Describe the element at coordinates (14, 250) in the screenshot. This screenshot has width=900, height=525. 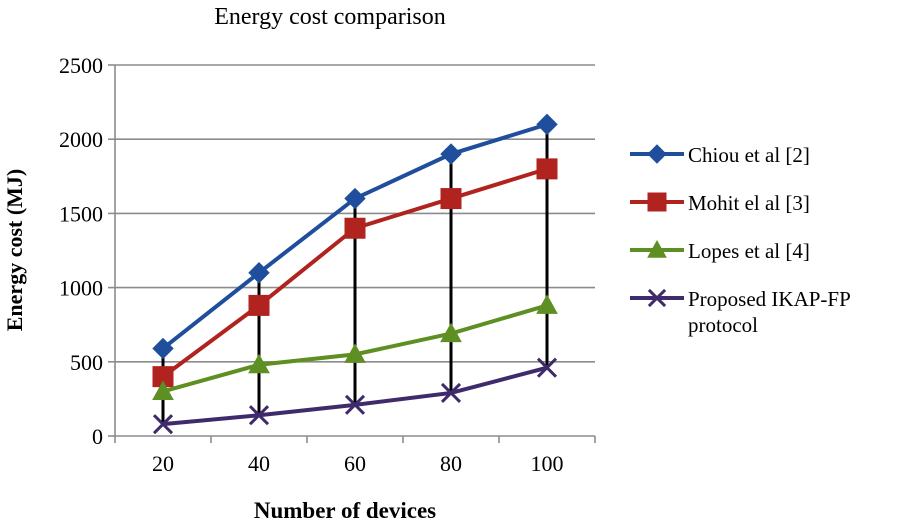
I see `y-axis-label: Energy cost (MJ)` at that location.